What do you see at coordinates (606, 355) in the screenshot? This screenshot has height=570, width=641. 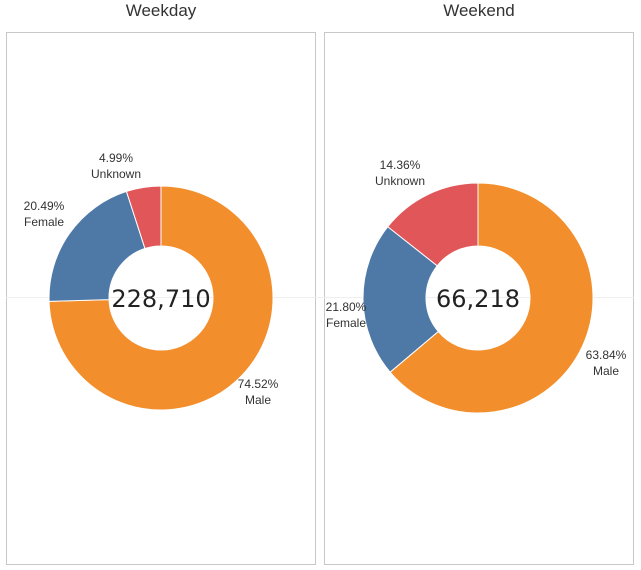 I see `slice-percent-label: 63.84%` at bounding box center [606, 355].